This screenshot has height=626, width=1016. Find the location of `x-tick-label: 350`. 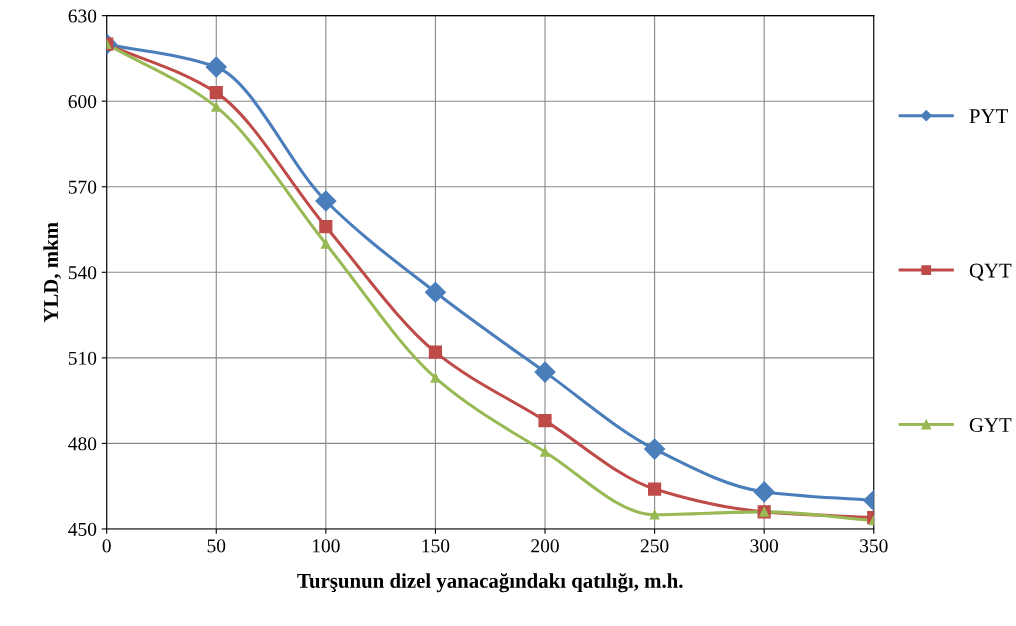

x-tick-label: 350 is located at coordinates (874, 546).